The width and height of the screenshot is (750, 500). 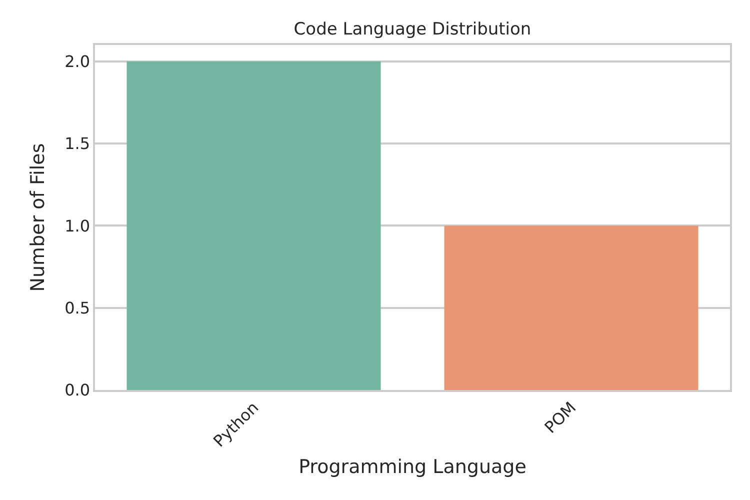 I want to click on y-tick-label: 0.0, so click(x=77, y=390).